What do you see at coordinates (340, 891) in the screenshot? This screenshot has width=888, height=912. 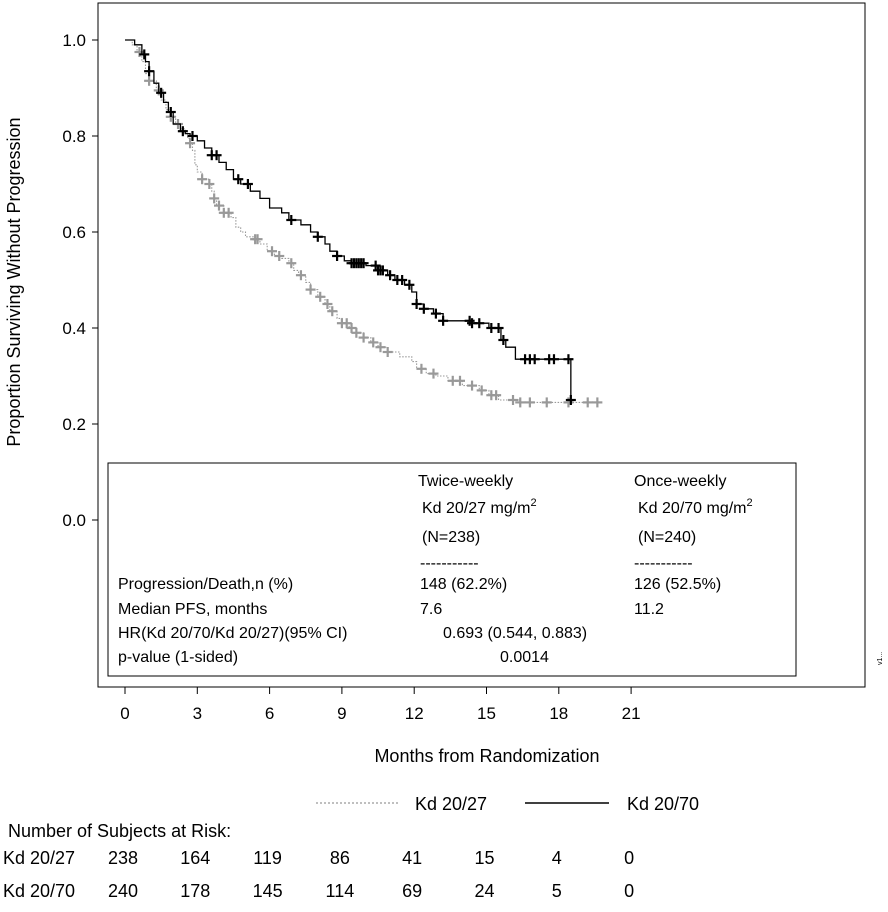 I see `at-risk-value: 114` at bounding box center [340, 891].